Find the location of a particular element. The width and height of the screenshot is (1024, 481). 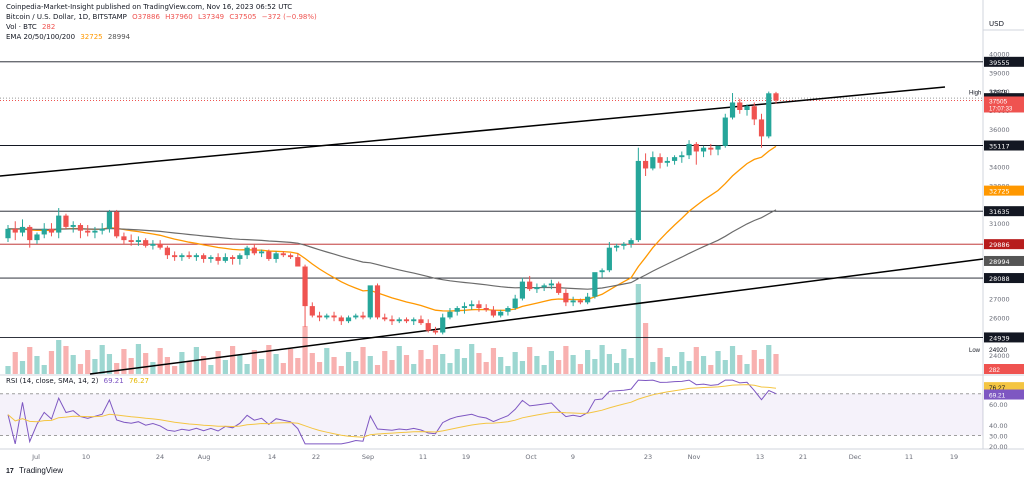

price-tick-label: 39000 is located at coordinates (999, 73).